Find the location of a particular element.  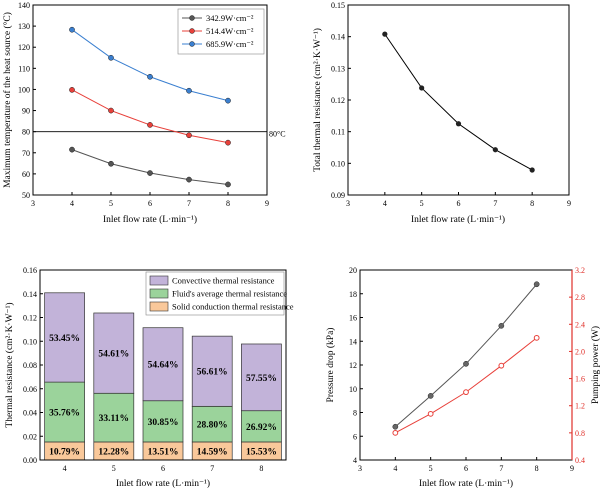

y-axis-label: Thermal resistance (cm²·K·W⁻¹) is located at coordinates (9, 364).